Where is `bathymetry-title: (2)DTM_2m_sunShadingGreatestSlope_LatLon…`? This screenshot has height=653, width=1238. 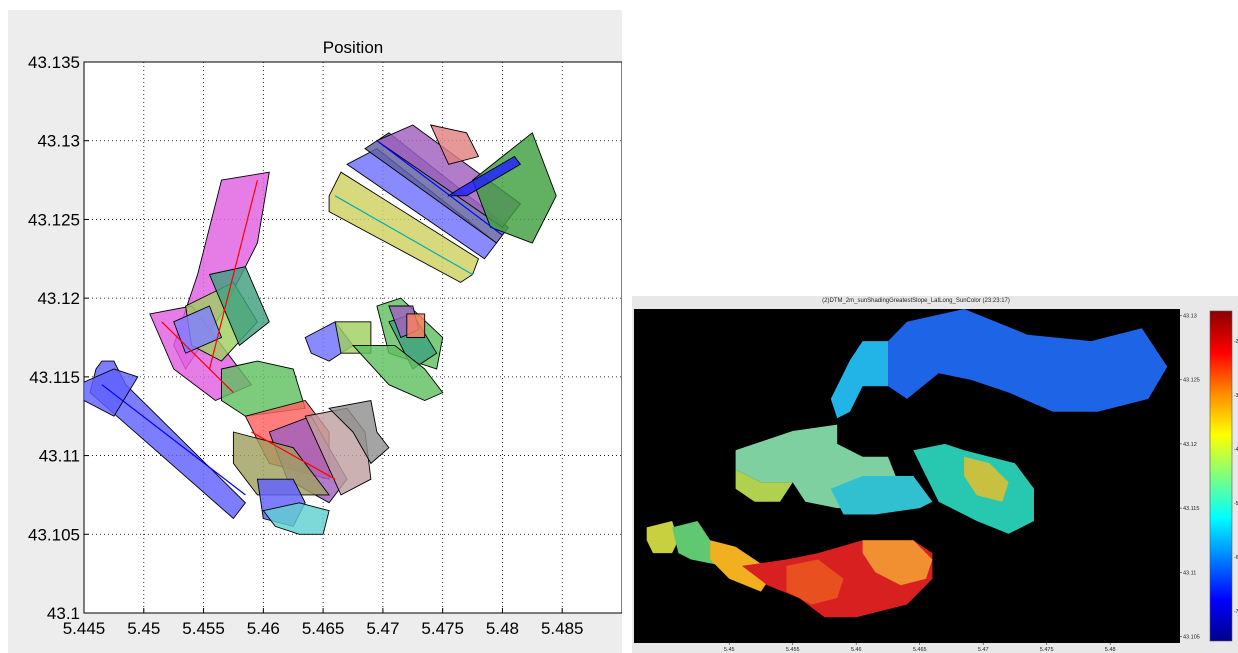
bathymetry-title: (2)DTM_2m_sunShadingGreatestSlope_LatLon… is located at coordinates (916, 301).